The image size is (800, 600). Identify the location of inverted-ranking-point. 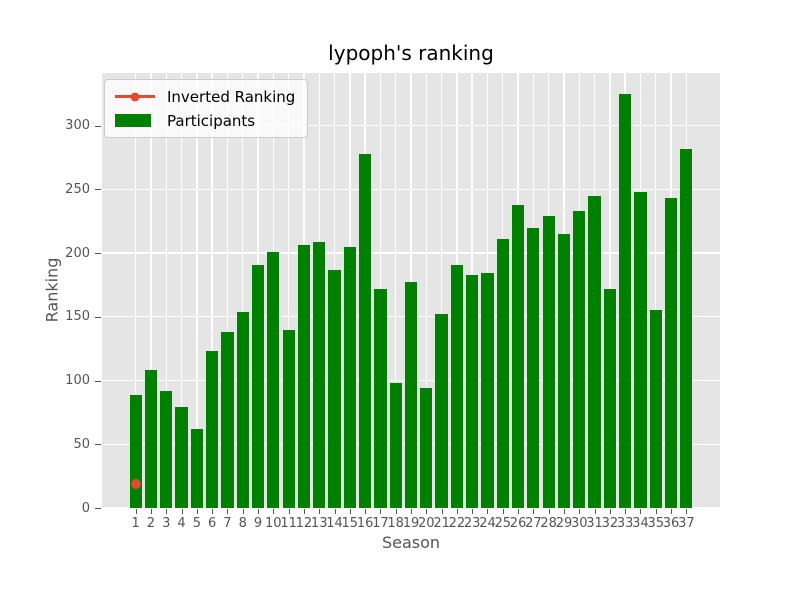
(135, 483).